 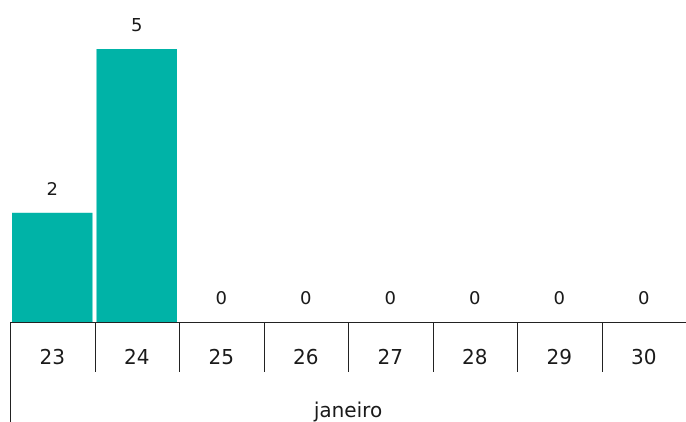 I want to click on value-label-26: 0, so click(x=305, y=298).